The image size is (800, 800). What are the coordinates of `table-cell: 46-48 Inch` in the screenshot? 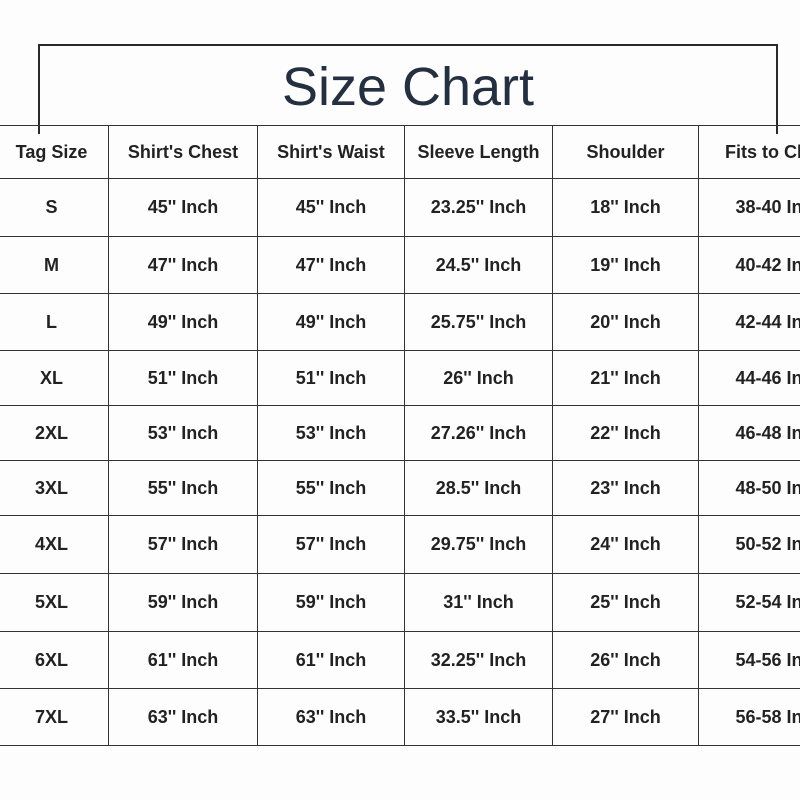 It's located at (749, 433).